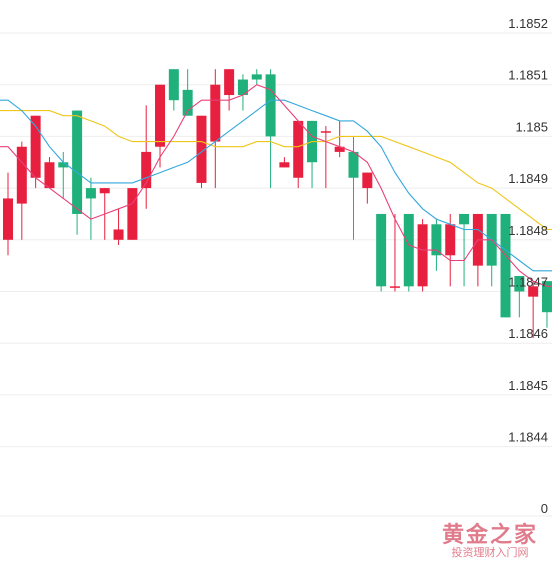 The width and height of the screenshot is (552, 570). I want to click on y-tick-label: 1.1846, so click(528, 333).